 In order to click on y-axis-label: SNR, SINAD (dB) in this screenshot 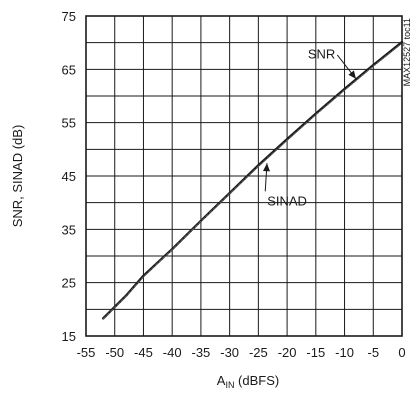, I will do `click(17, 176)`.